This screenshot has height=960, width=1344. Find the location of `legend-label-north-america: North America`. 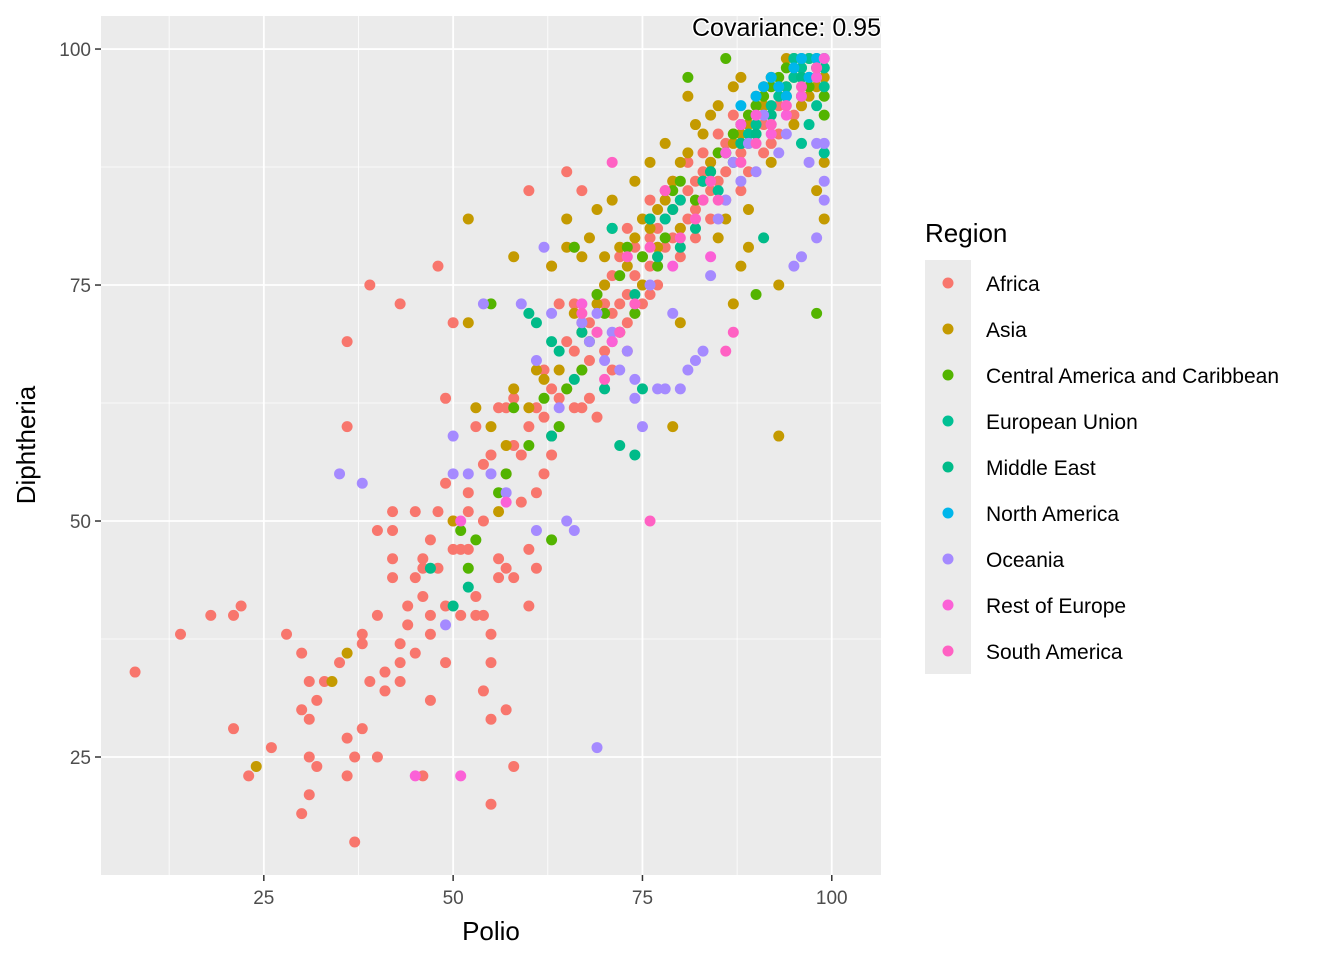

legend-label-north-america: North America is located at coordinates (1052, 514).